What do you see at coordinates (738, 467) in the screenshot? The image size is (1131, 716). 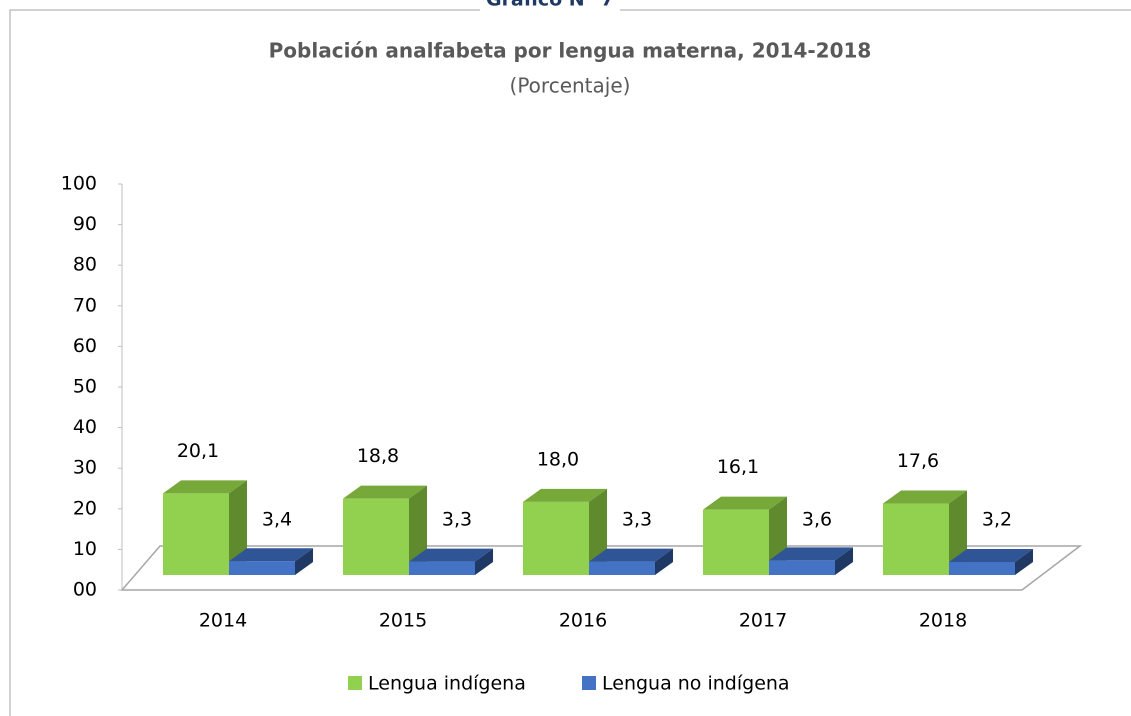 I see `data-label: 16,1` at bounding box center [738, 467].